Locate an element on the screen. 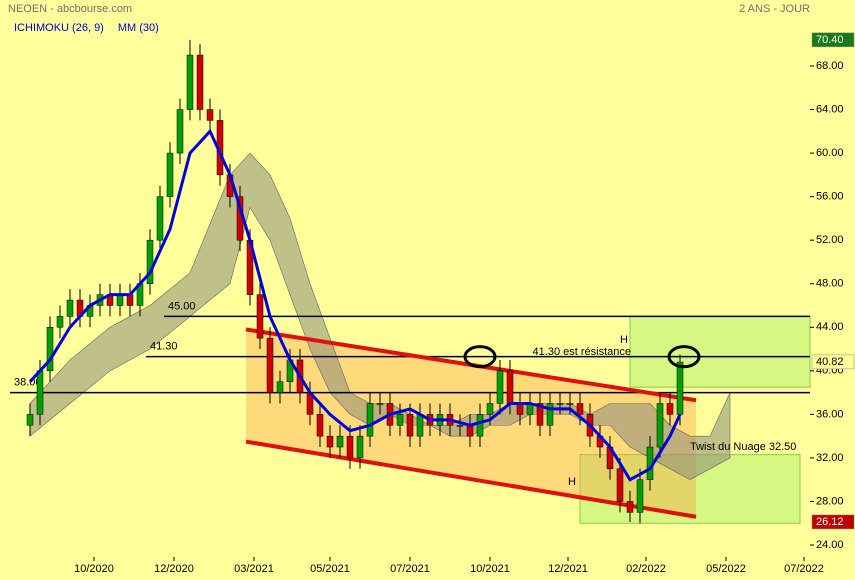 Image resolution: width=855 pixels, height=580 pixels. y-tick-label: 48.00 is located at coordinates (830, 284).